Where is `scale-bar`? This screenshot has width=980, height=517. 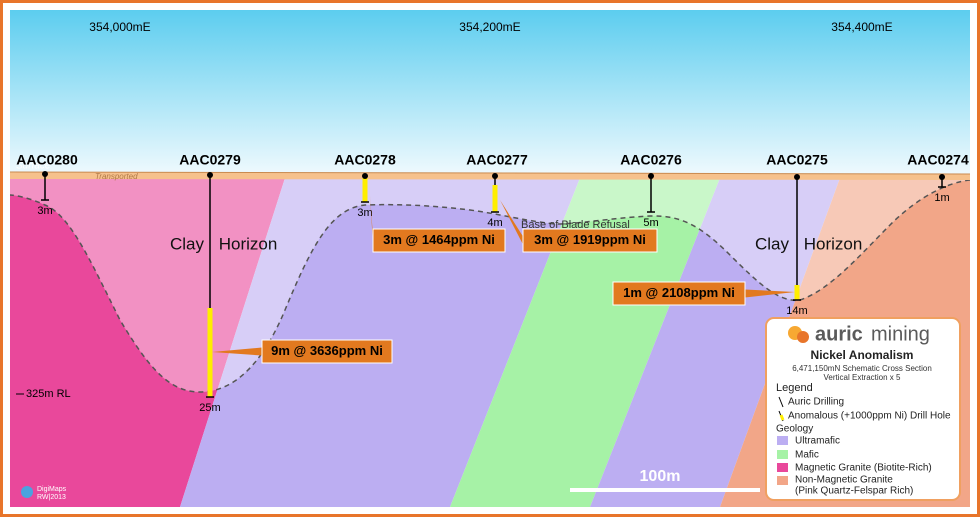
scale-bar is located at coordinates (665, 490).